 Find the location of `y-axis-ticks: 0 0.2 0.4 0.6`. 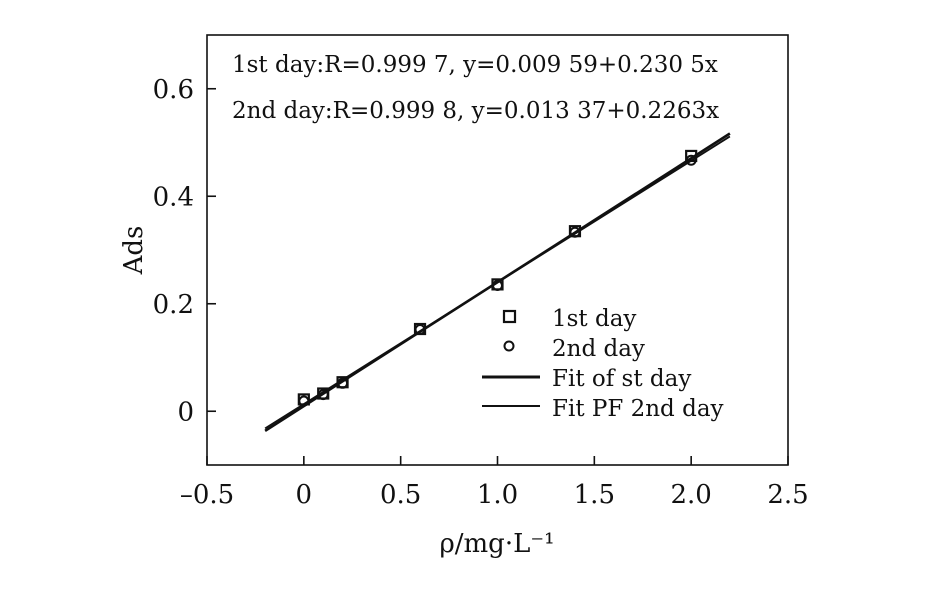

y-axis-ticks: 0 0.2 0.4 0.6 is located at coordinates (184, 251).